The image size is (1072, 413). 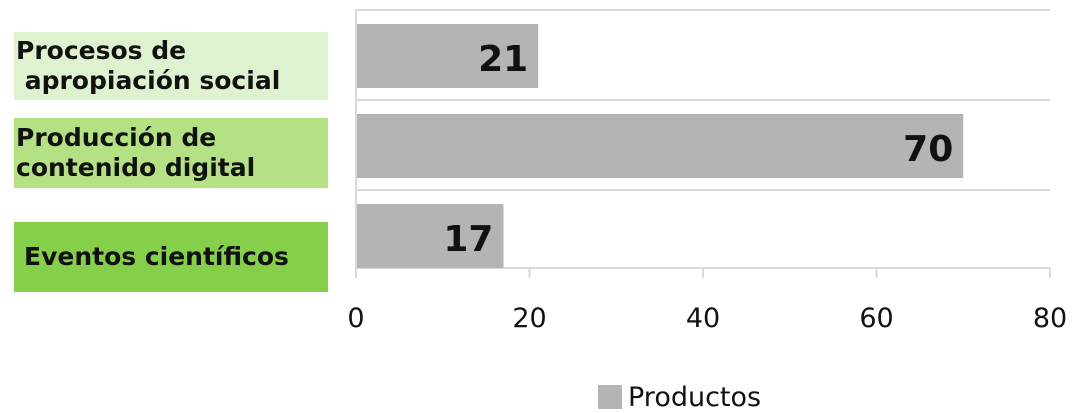 I want to click on category-label-box: Eventos científicos, so click(x=171, y=257).